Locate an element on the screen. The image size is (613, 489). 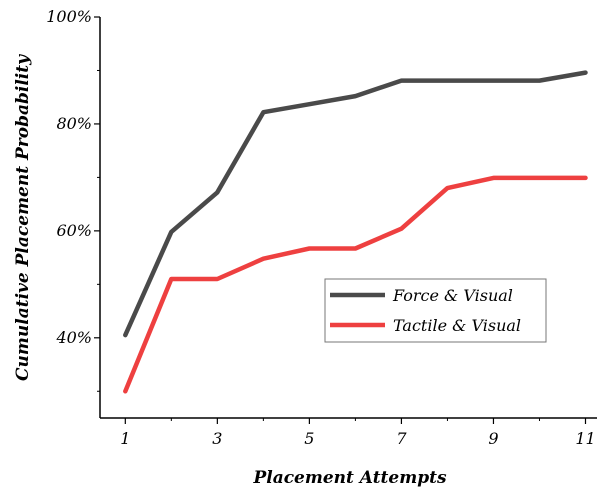
y-tick-label: 60% is located at coordinates (74, 230).